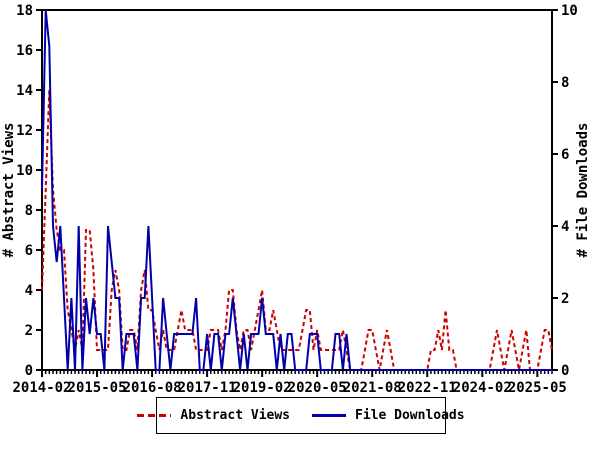  I want to click on legend-label-file-downloads: File Downloads, so click(410, 415).